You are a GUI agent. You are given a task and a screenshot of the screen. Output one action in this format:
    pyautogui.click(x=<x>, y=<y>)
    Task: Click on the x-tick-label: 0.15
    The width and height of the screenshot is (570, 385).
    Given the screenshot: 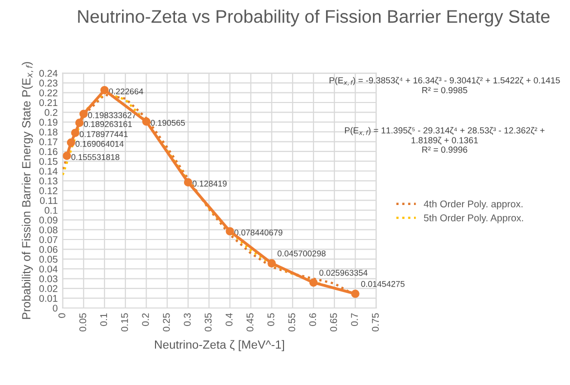 What is the action you would take?
    pyautogui.click(x=124, y=322)
    